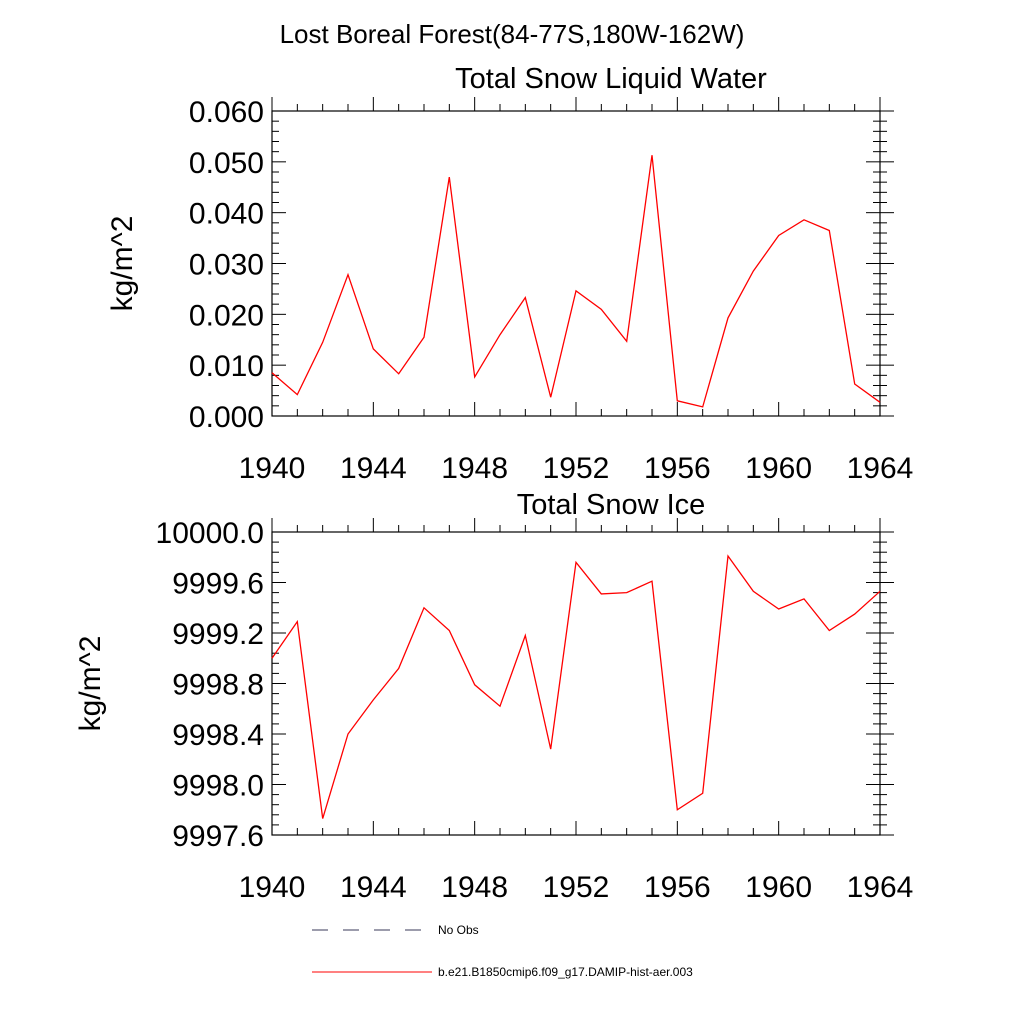 The width and height of the screenshot is (1024, 1029). What do you see at coordinates (226, 163) in the screenshot?
I see `y-tick-label: 0.050` at bounding box center [226, 163].